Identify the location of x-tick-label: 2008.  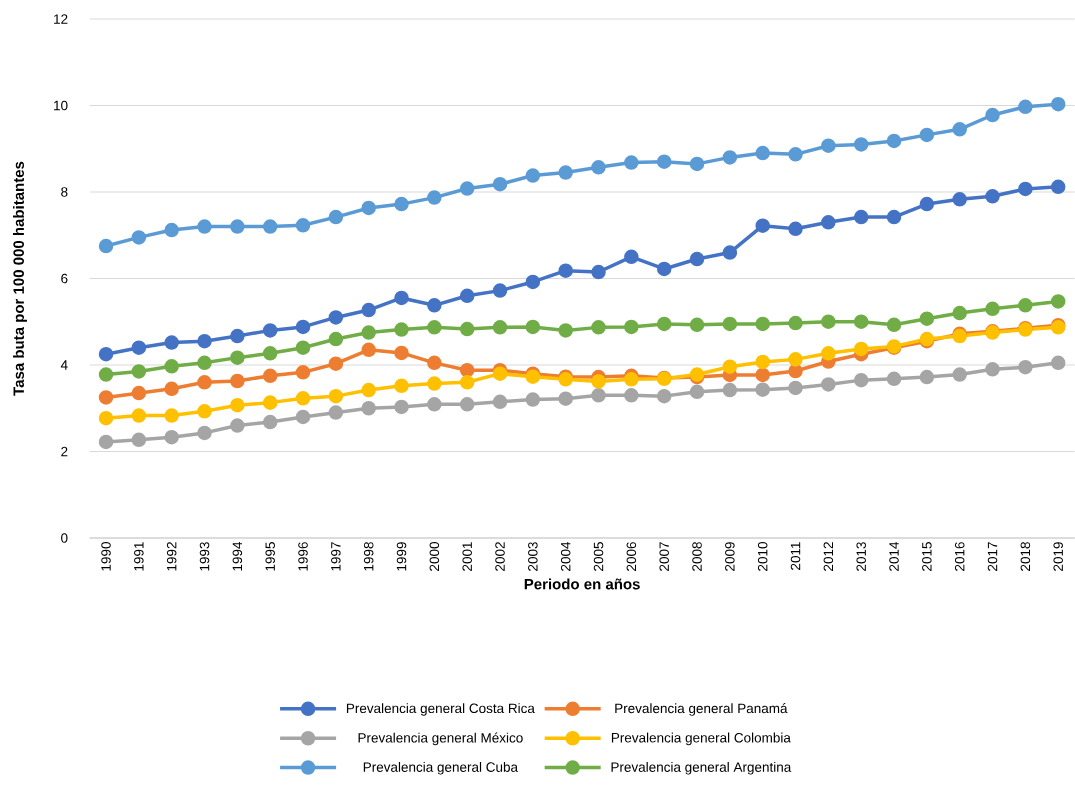
(697, 556).